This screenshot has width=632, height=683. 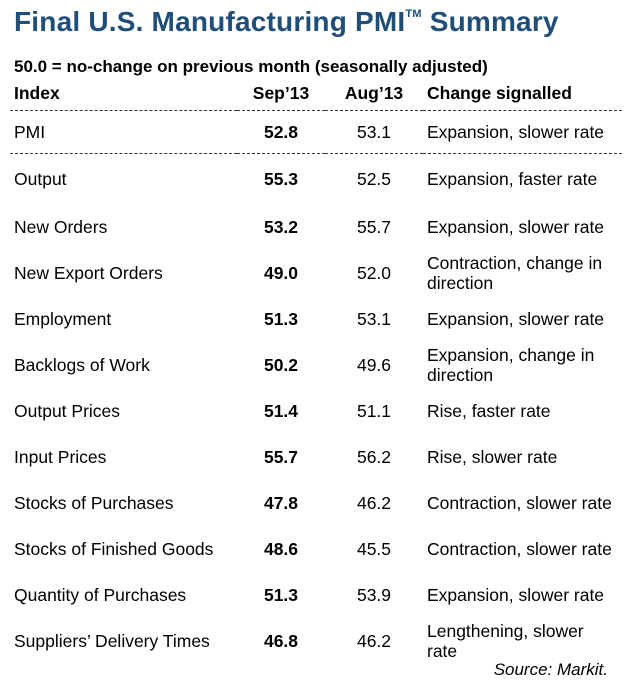 What do you see at coordinates (123, 95) in the screenshot?
I see `header-index: Index` at bounding box center [123, 95].